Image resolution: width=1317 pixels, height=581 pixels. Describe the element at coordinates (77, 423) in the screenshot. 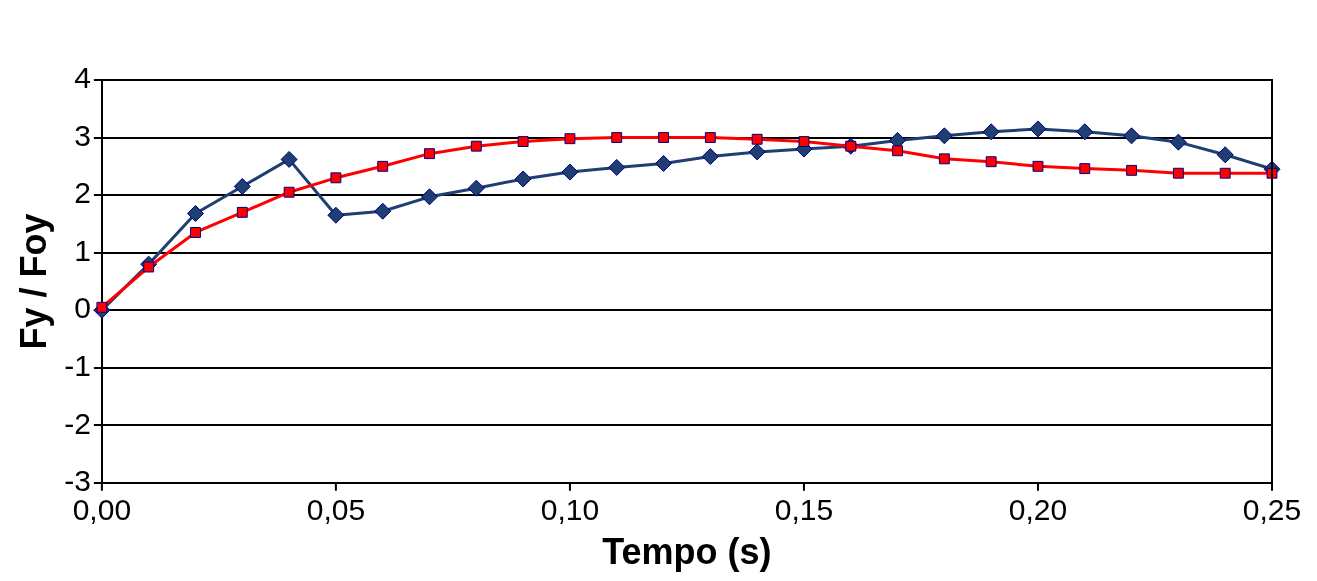

I see `y-tick-label: -2` at that location.